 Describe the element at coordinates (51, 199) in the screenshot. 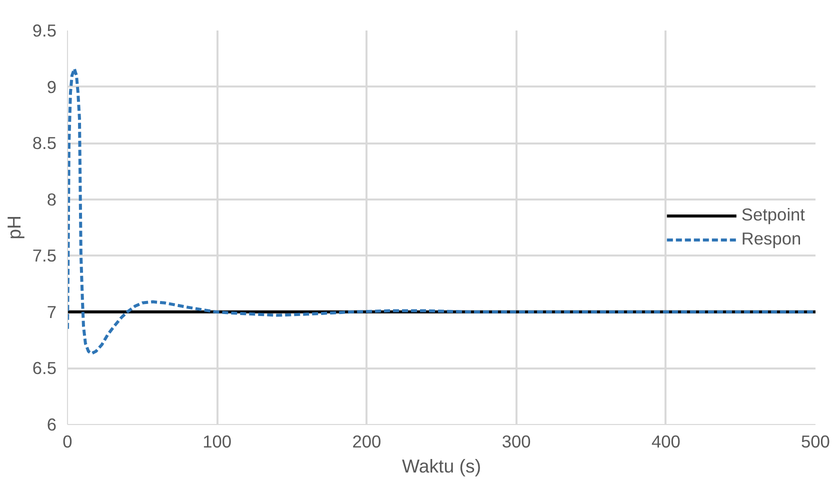

I see `y-tick-label: 8` at that location.